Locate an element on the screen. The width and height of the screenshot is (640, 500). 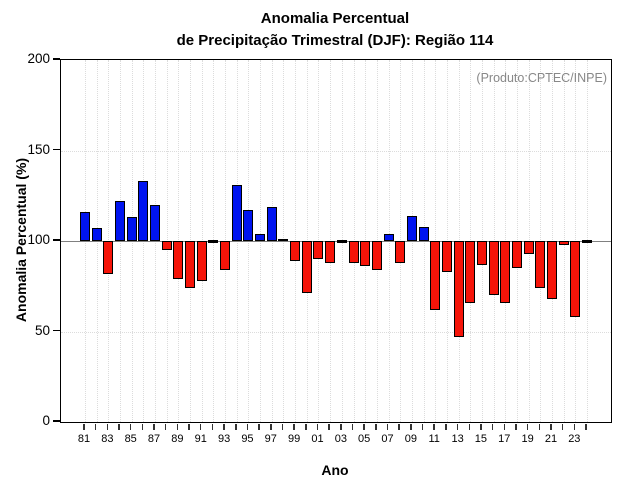
y-axis-tick-label: 0 is located at coordinates (46, 420).